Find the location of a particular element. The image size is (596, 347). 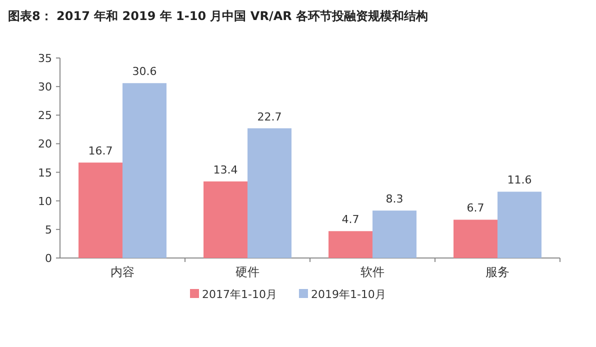

x-tick-label: 内容 is located at coordinates (122, 272).